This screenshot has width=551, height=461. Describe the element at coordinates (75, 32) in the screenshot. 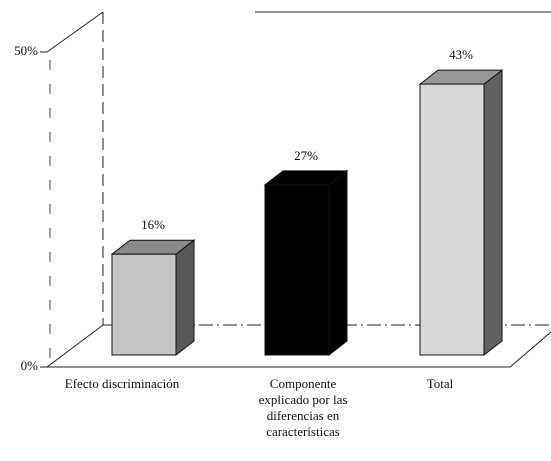

I see `wall-top-edge` at that location.